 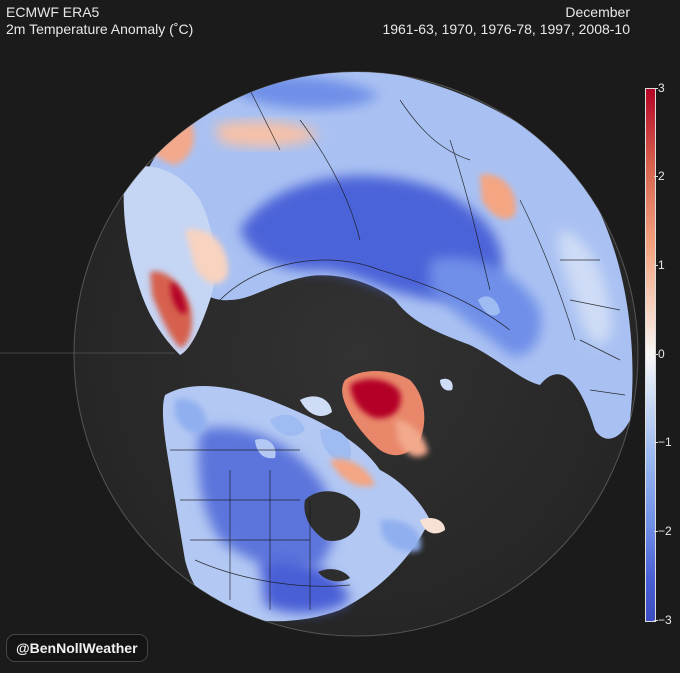 What do you see at coordinates (100, 29) in the screenshot?
I see `variable-title: 2m Temperature Anomaly (˚C)` at bounding box center [100, 29].